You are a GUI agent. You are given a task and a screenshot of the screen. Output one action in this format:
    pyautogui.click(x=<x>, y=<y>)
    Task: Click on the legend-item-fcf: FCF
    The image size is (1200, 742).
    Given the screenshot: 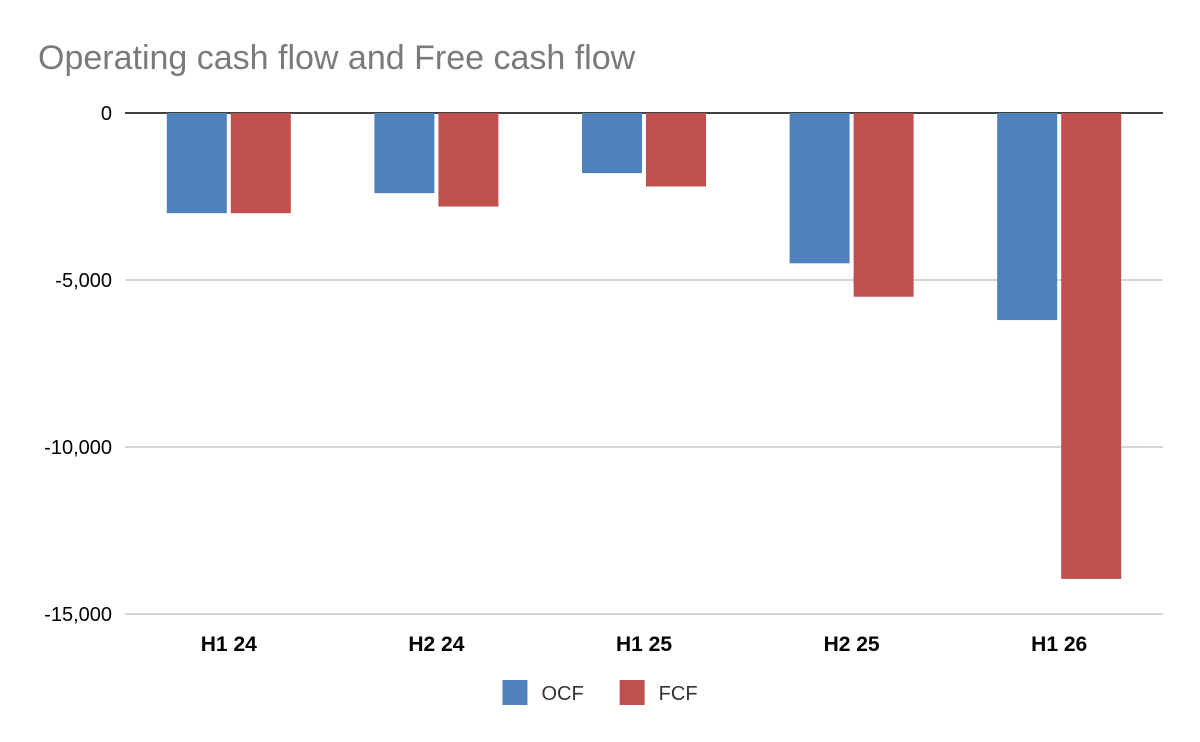 What is the action you would take?
    pyautogui.click(x=658, y=692)
    